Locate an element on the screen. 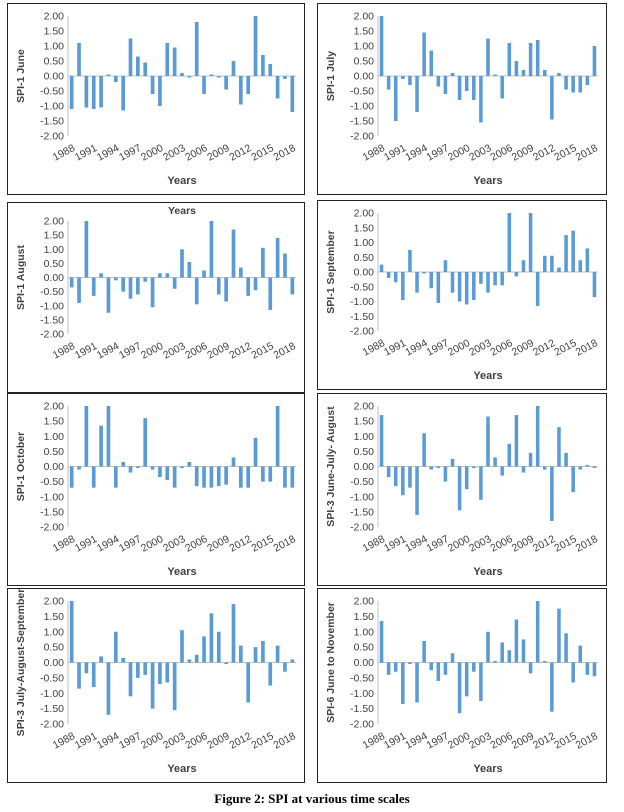 The width and height of the screenshot is (624, 812). bar-2016 is located at coordinates (277, 257).